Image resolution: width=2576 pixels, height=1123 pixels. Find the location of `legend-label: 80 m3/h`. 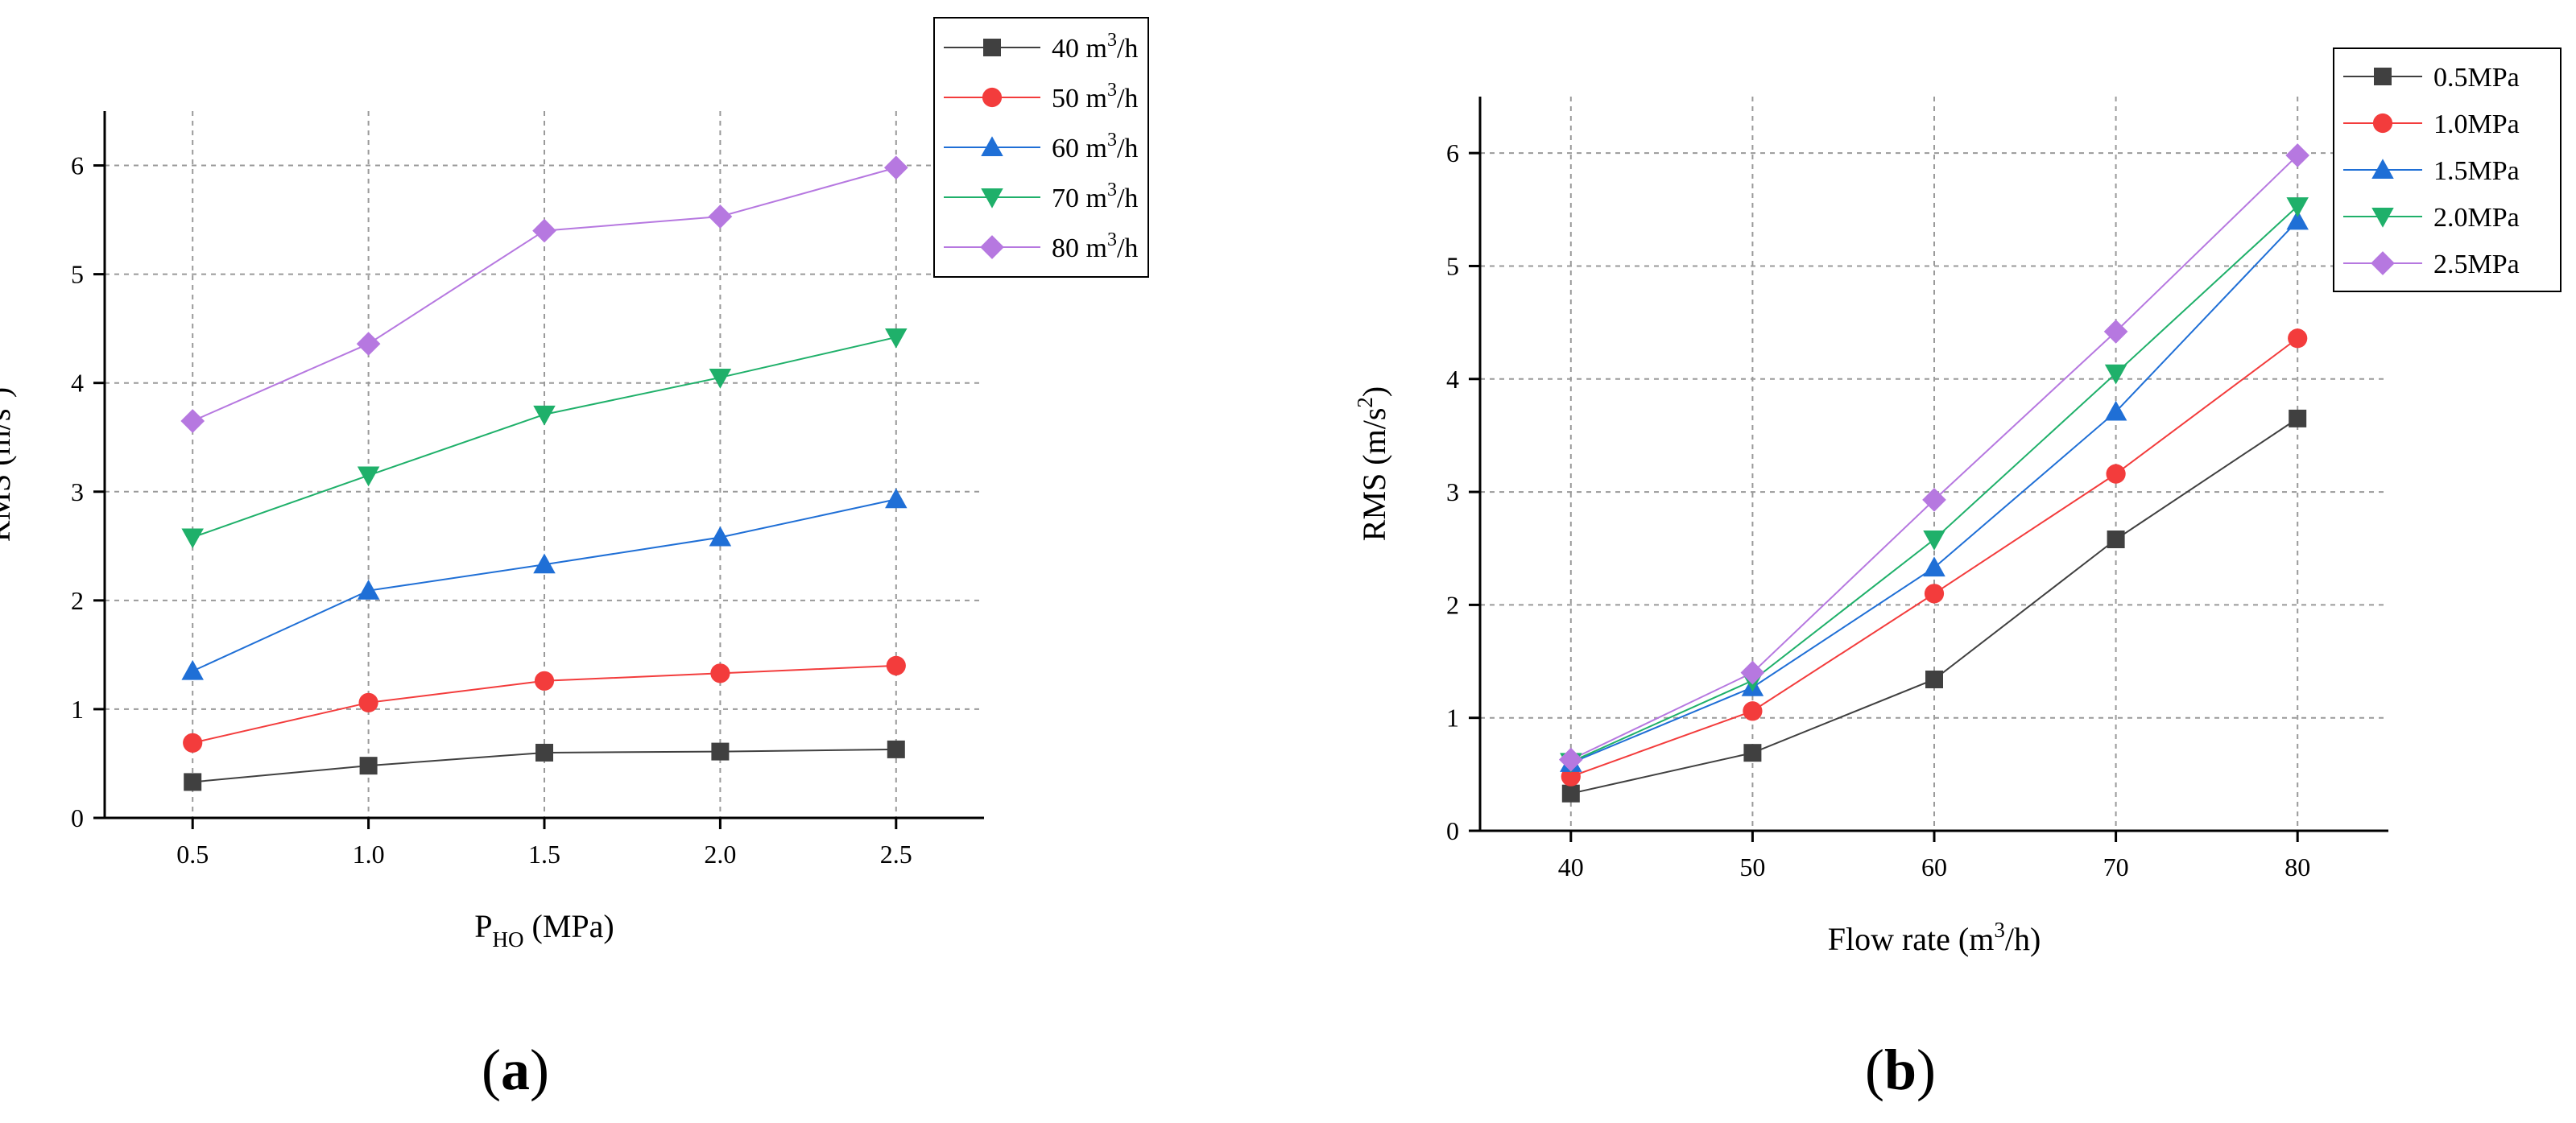

legend-label: 80 m3/h is located at coordinates (1095, 246).